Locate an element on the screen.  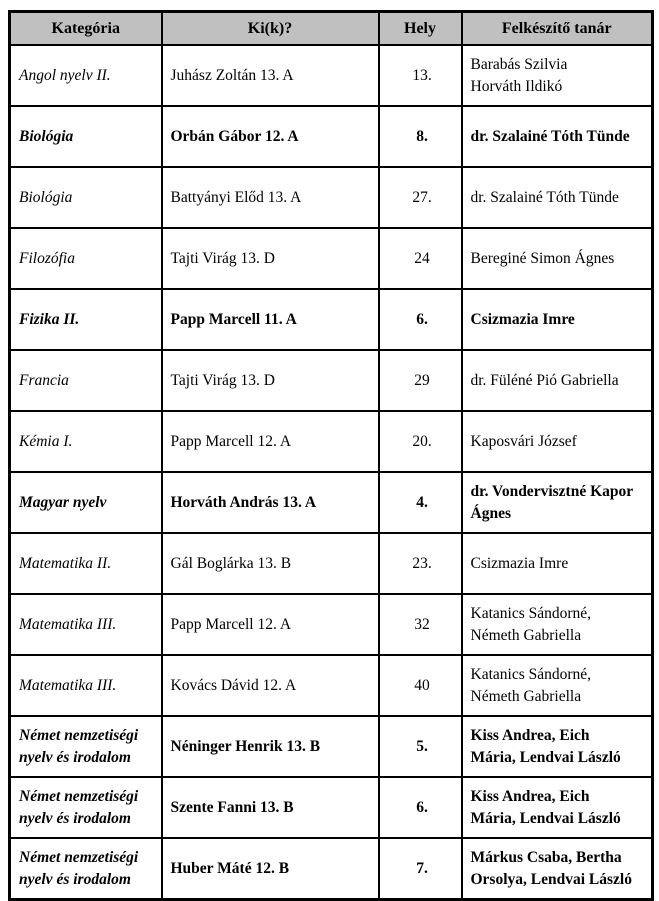
who-cell: Juhász Zoltán 13. A is located at coordinates (270, 75).